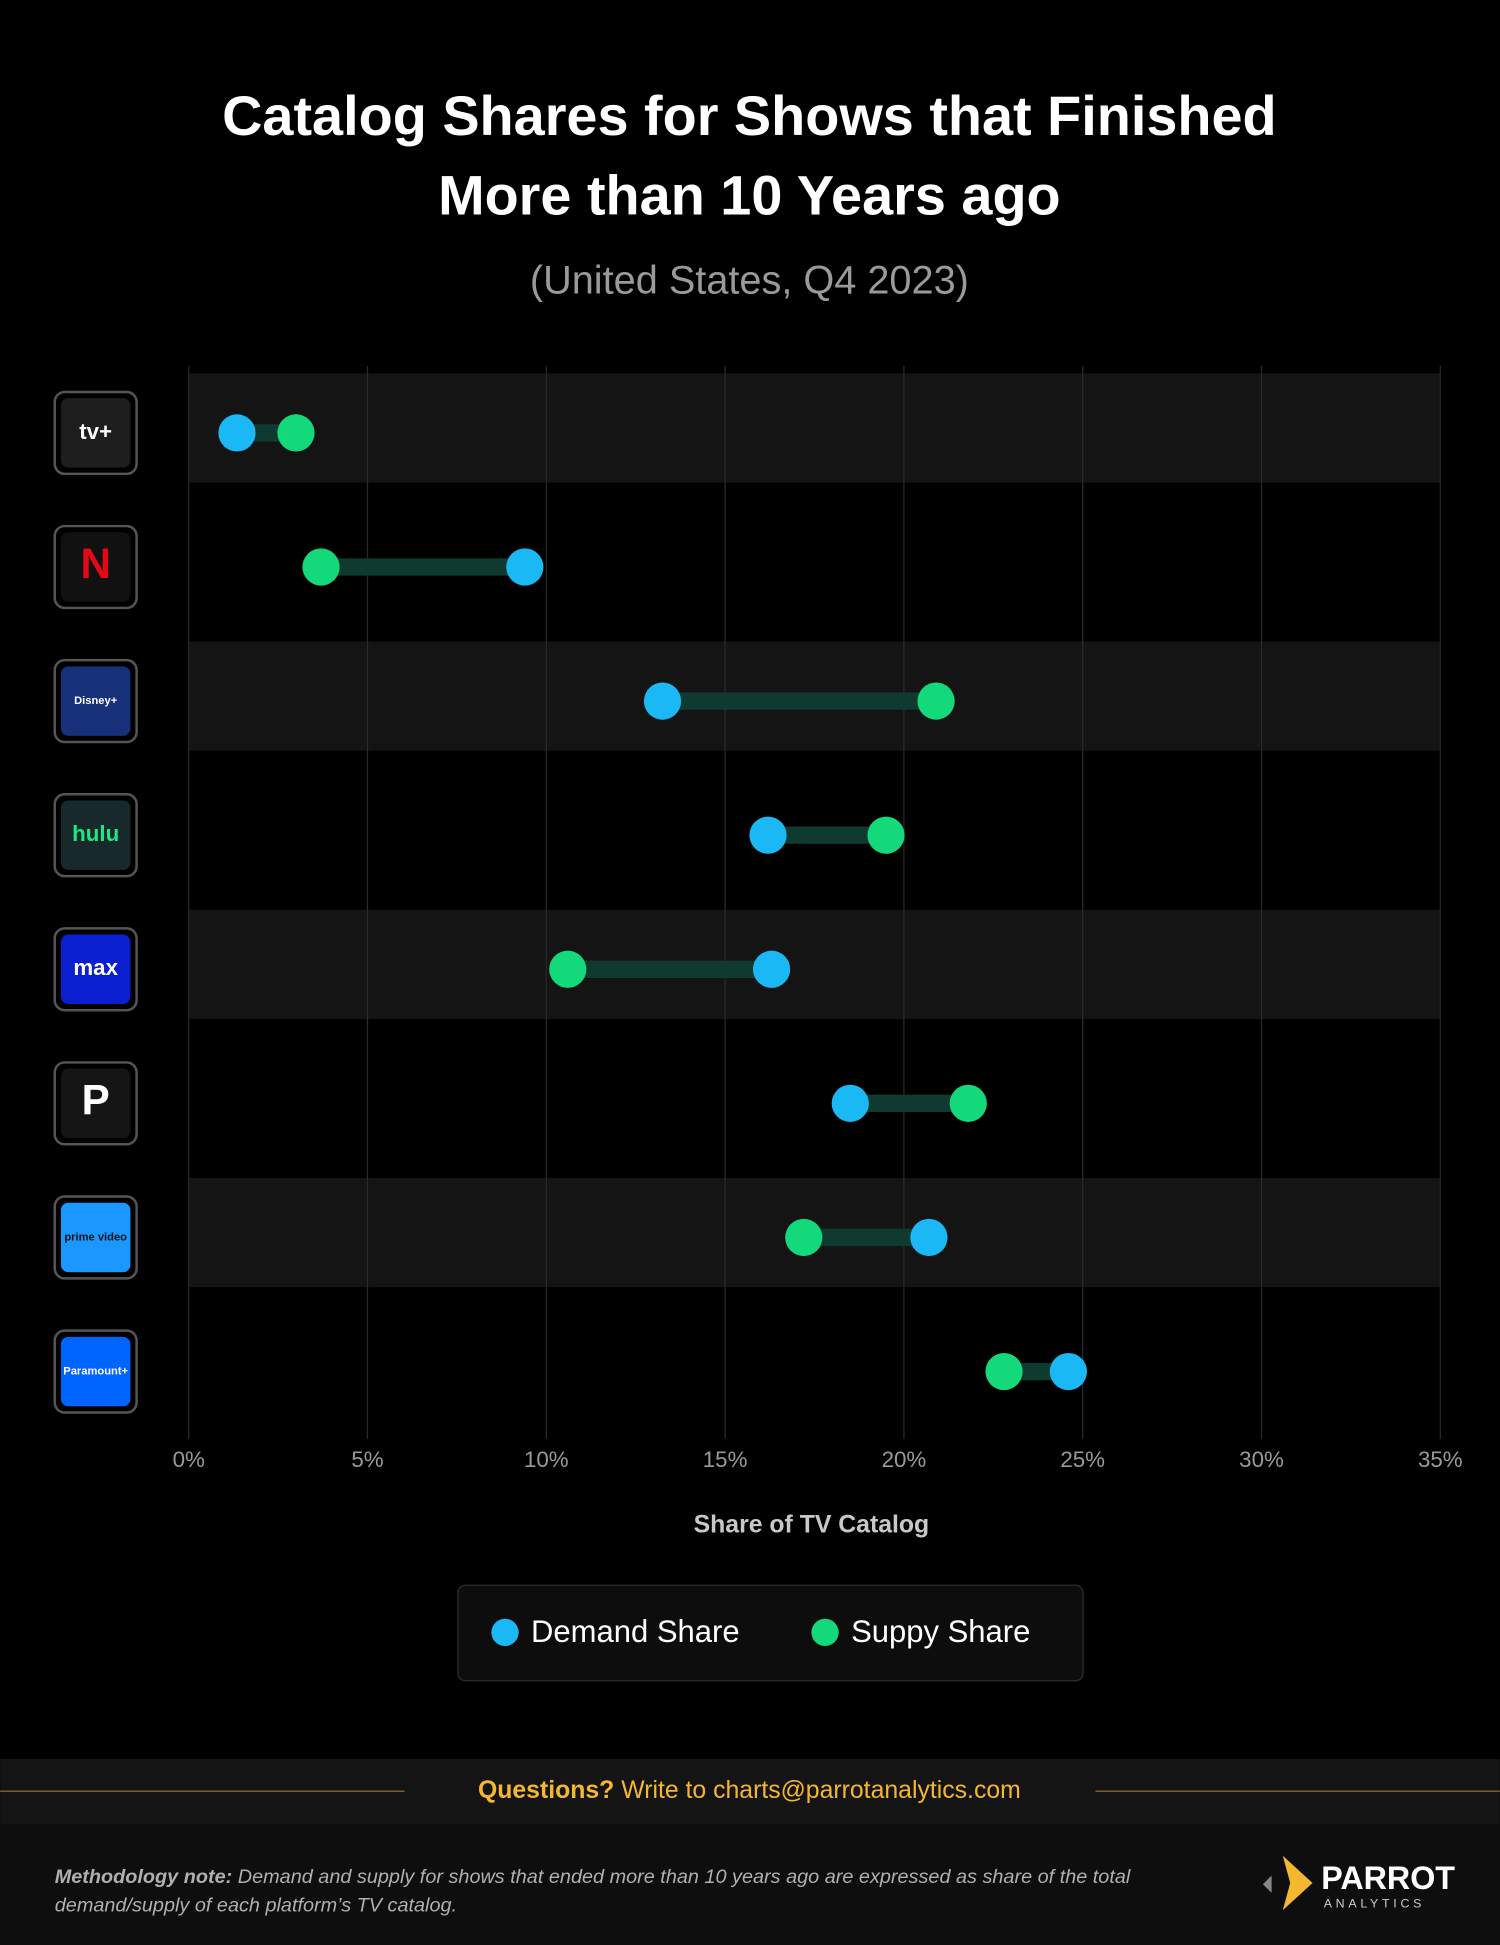 The height and width of the screenshot is (1945, 1500). Describe the element at coordinates (1440, 1459) in the screenshot. I see `x-tick-label: 35%` at that location.